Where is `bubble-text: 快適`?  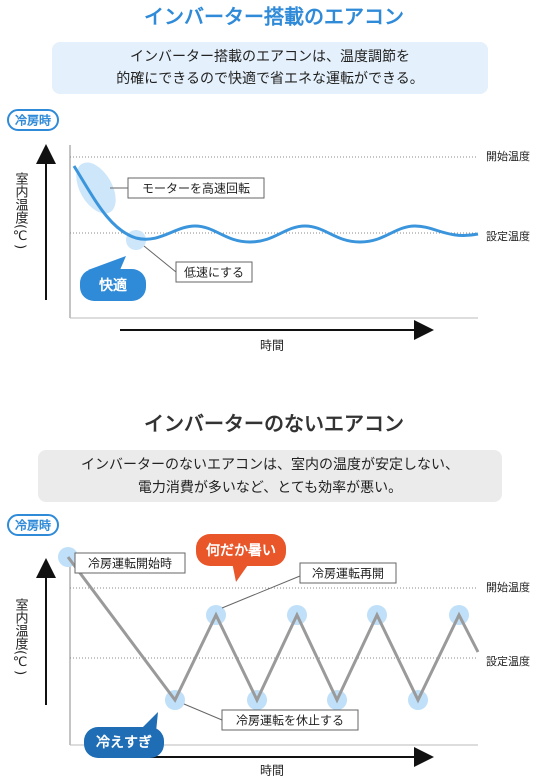 bubble-text: 快適 is located at coordinates (113, 285).